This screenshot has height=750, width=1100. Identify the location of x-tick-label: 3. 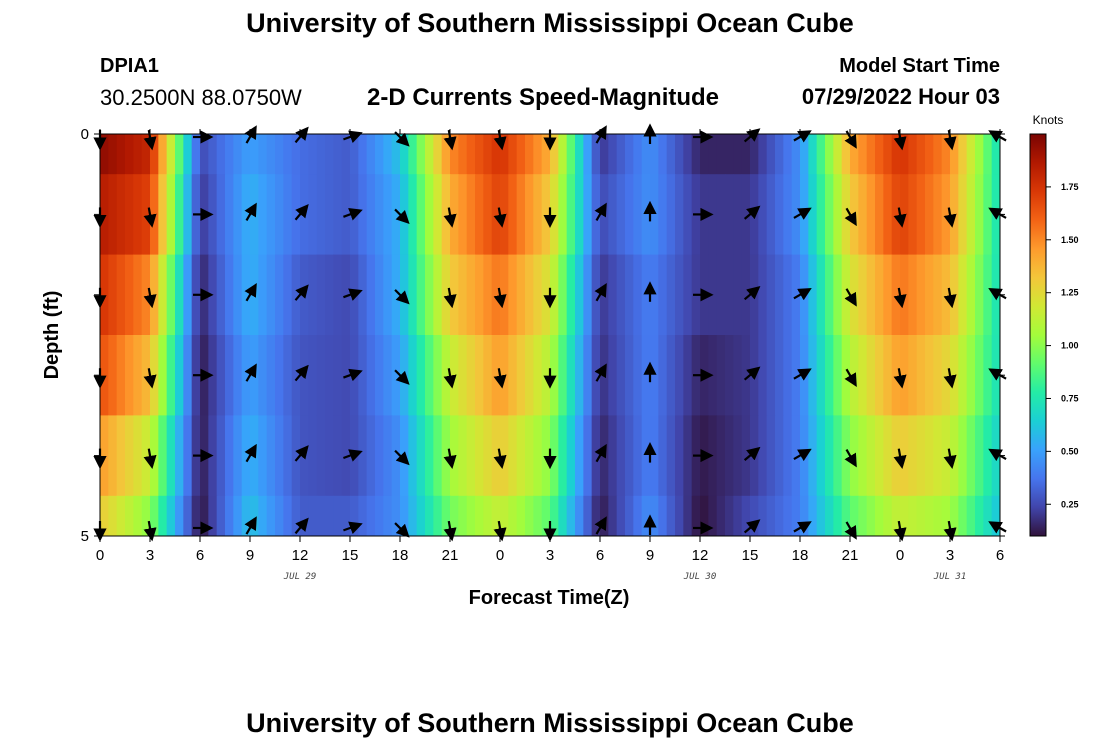
(150, 555).